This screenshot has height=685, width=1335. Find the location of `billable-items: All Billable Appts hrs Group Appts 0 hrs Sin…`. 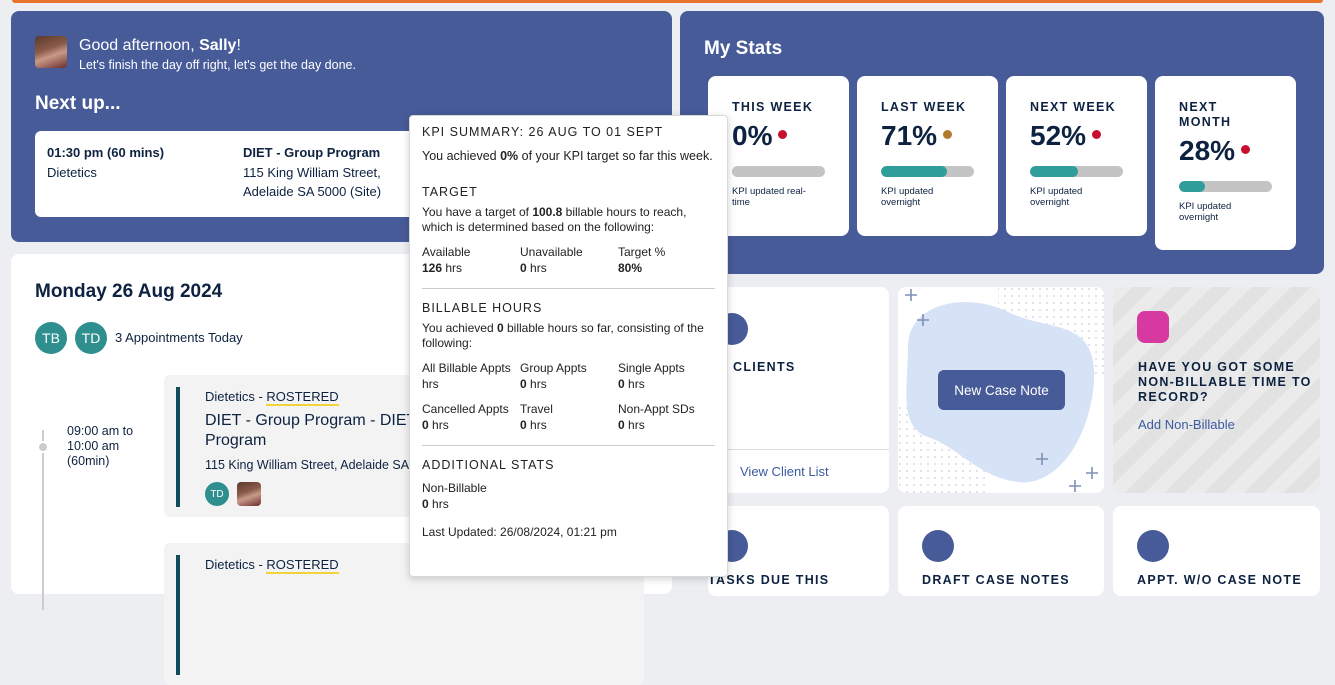

billable-items: All Billable Appts hrs Group Appts 0 hrs Sin… is located at coordinates (569, 396).